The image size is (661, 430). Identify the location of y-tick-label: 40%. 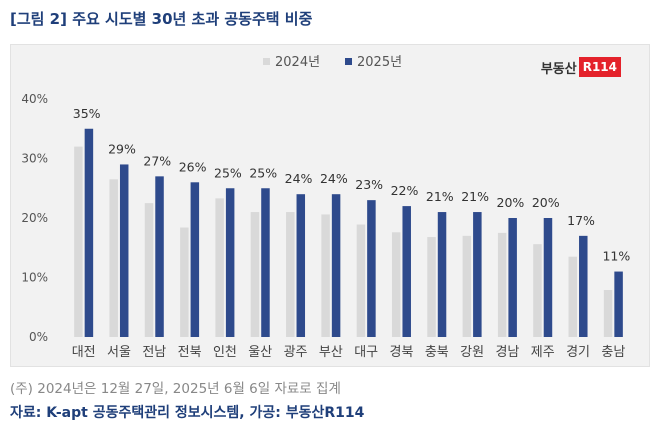
(34, 99).